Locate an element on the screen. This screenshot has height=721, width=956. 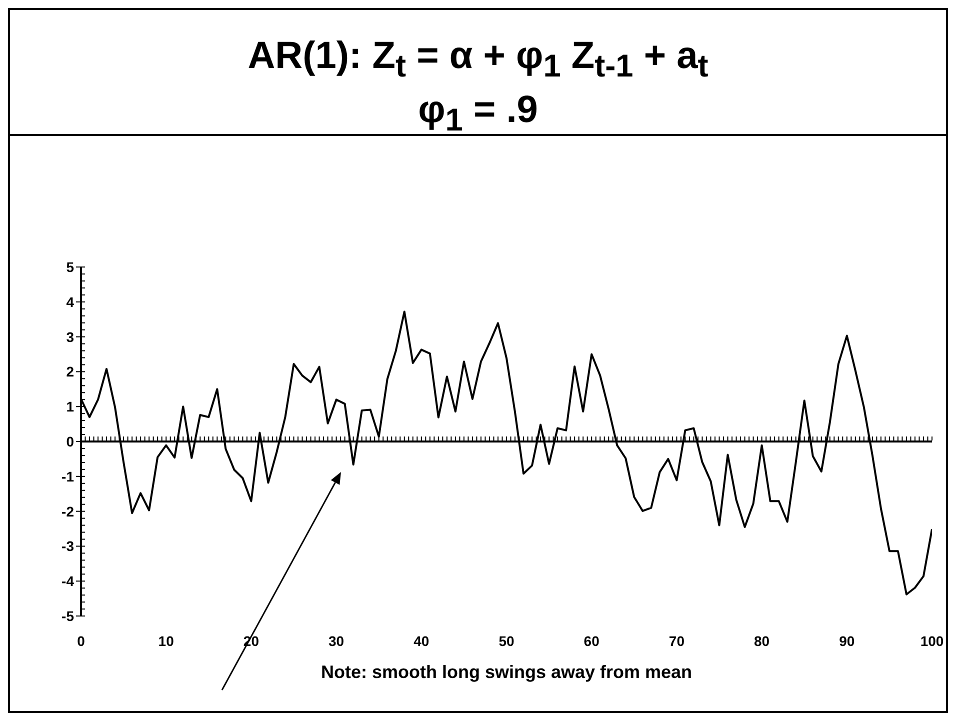
y-tick-label: -2 is located at coordinates (68, 511).